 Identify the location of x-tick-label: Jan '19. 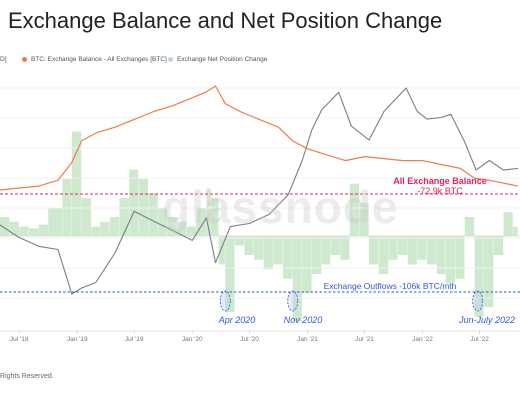
(77, 339).